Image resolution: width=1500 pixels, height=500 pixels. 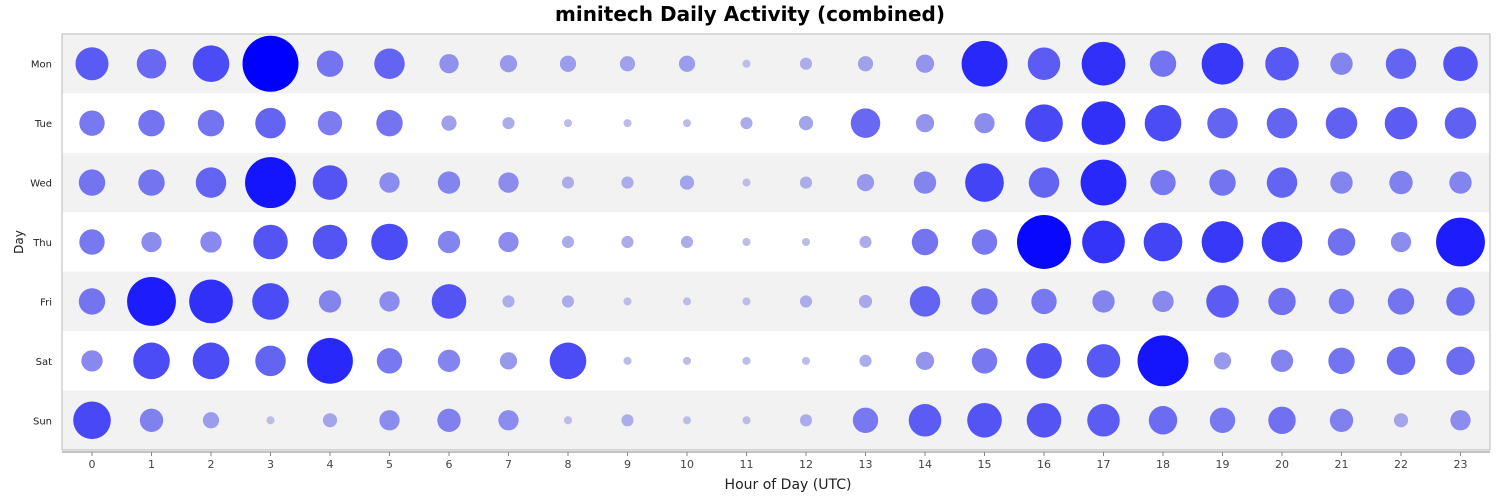 I want to click on x-tick-label: 8, so click(x=568, y=464).